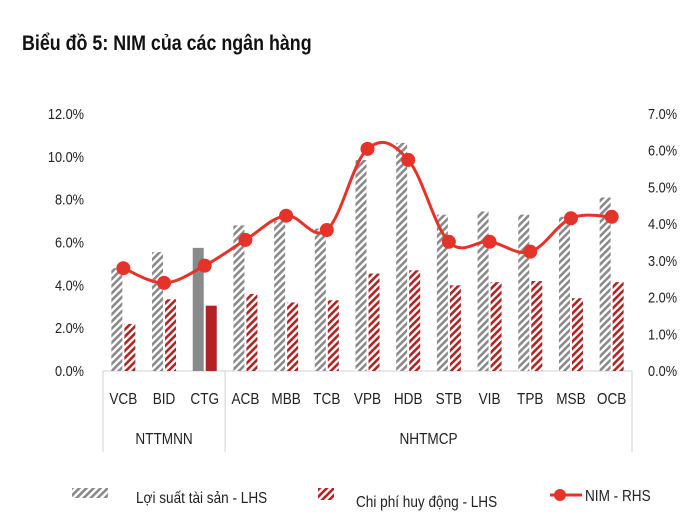 This screenshot has width=700, height=532. Describe the element at coordinates (428, 439) in the screenshot. I see `group-label: NHTMCP` at that location.